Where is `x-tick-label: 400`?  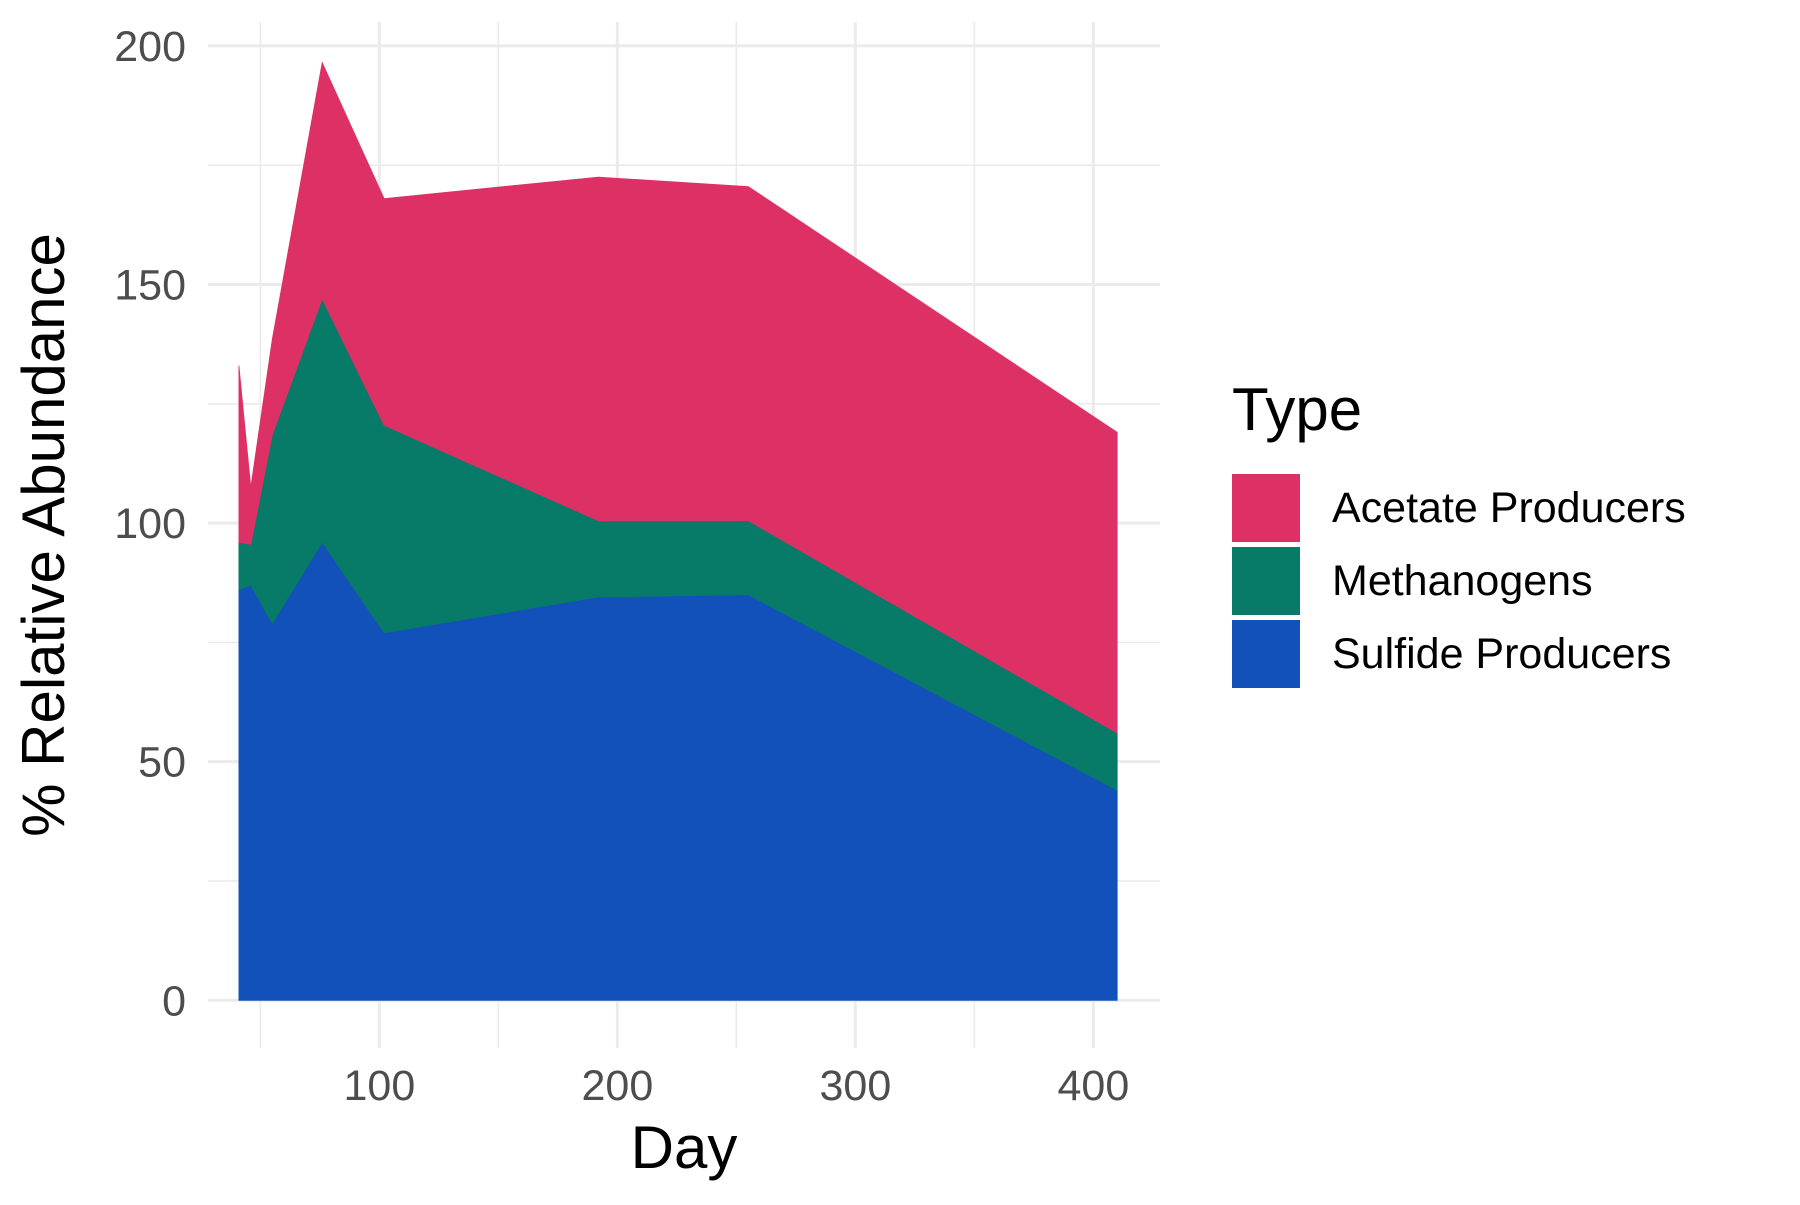 x-tick-label: 400 is located at coordinates (1093, 1086).